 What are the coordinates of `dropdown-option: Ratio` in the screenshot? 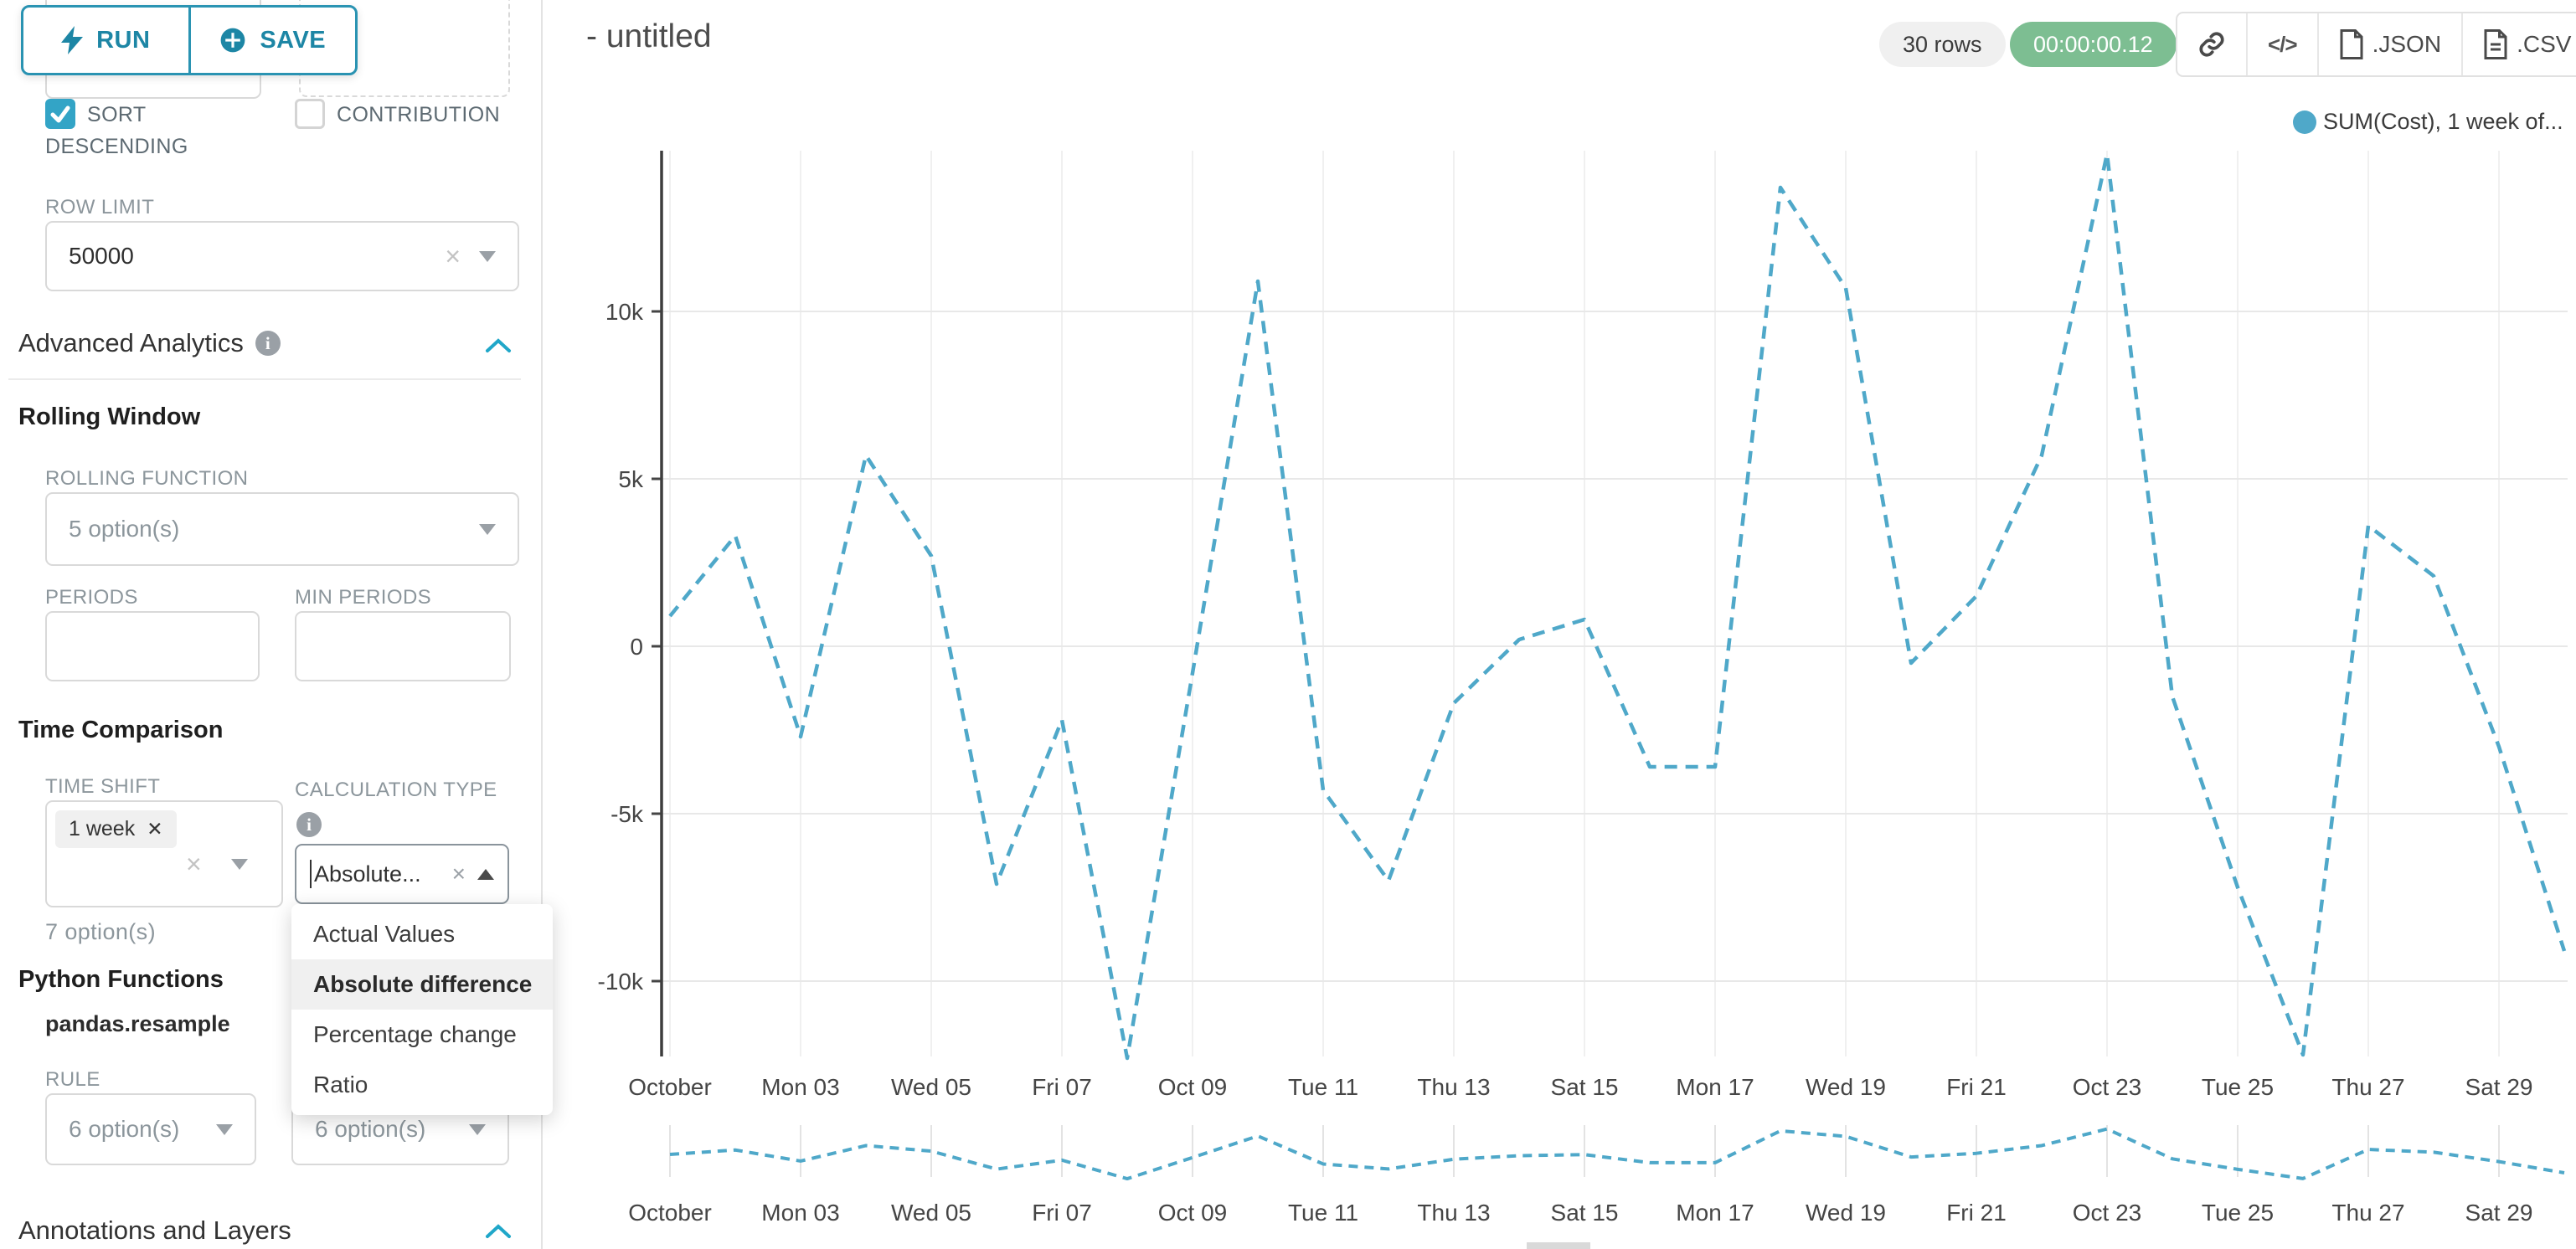 It's located at (340, 1084).